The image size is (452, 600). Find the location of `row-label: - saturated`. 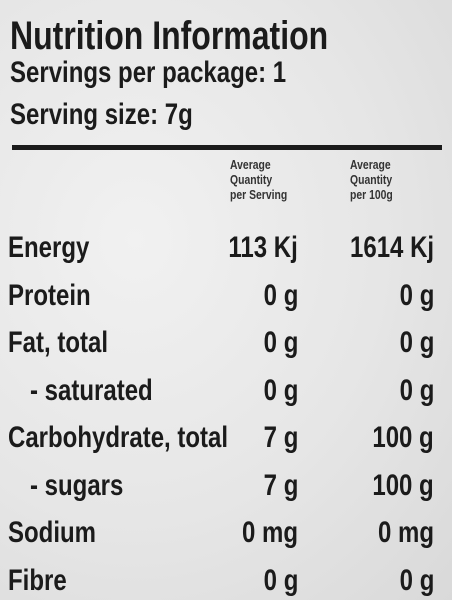

row-label: - saturated is located at coordinates (91, 390).